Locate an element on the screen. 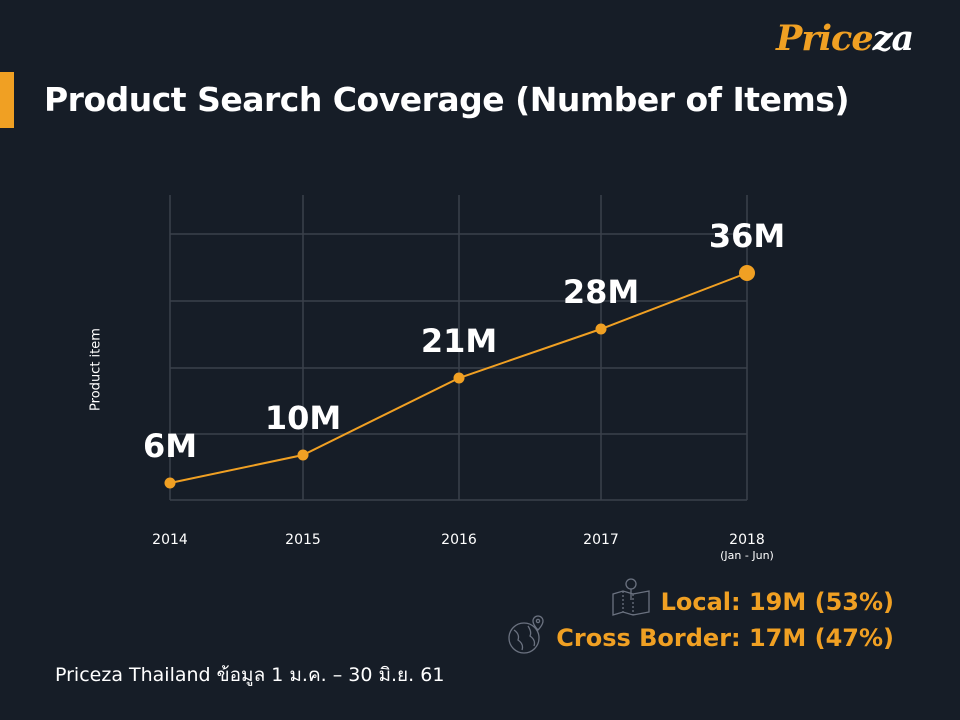 The height and width of the screenshot is (720, 960). y-axis-label: Product item is located at coordinates (96, 369).